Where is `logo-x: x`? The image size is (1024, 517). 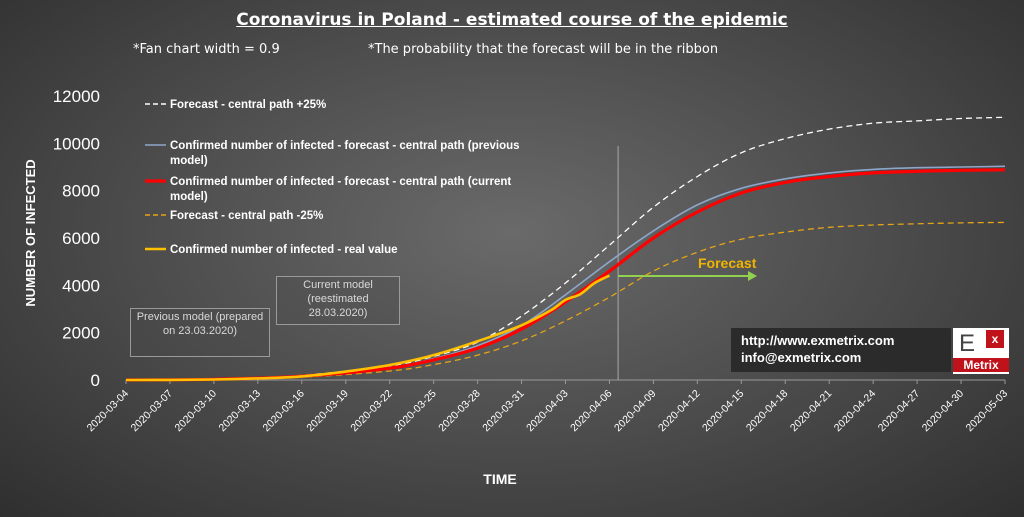
logo-x: x is located at coordinates (995, 339).